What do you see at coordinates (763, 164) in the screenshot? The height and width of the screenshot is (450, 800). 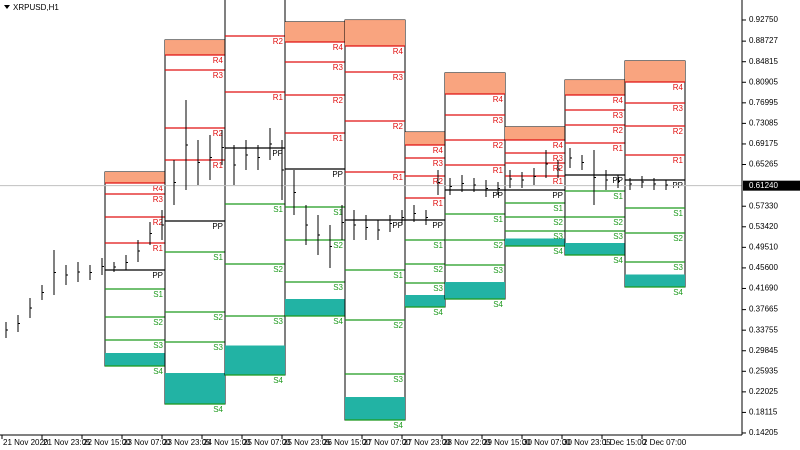 I see `y-tick-label: 0.65265` at bounding box center [763, 164].